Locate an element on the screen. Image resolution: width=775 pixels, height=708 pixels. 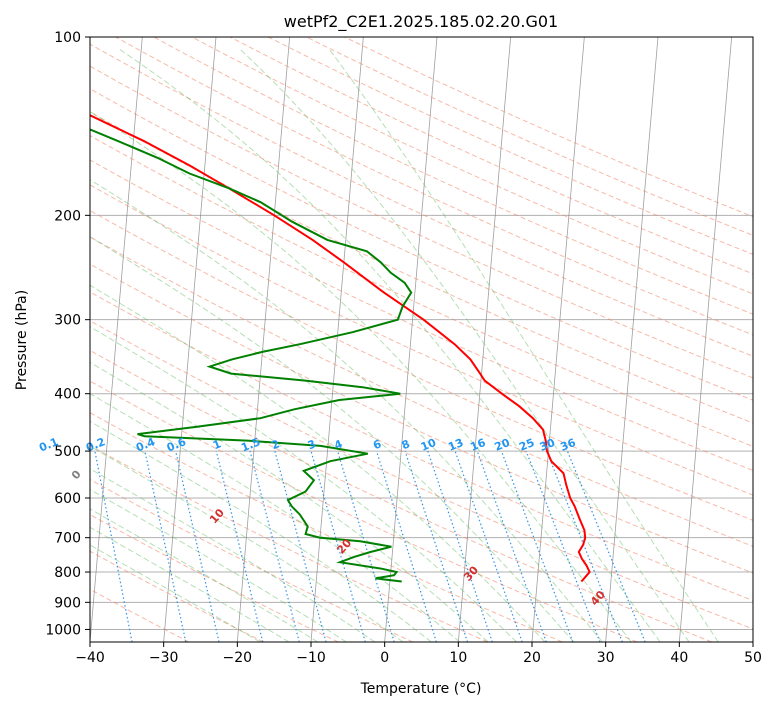
mixing-ratio-label: 13 is located at coordinates (455, 445).